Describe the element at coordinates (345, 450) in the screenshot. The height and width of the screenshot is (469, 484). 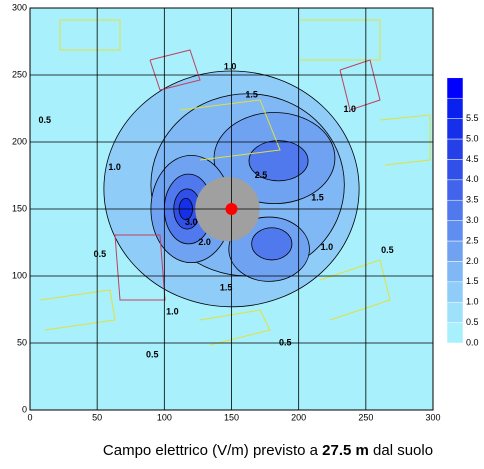
I see `caption-height: 27.5 m` at that location.